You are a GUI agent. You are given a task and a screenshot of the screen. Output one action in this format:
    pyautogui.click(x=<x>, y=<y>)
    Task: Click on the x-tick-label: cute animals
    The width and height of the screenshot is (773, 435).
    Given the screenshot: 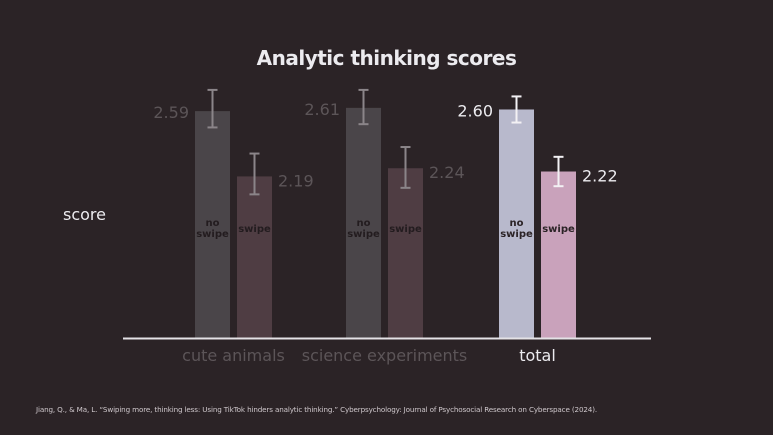 What is the action you would take?
    pyautogui.click(x=233, y=355)
    